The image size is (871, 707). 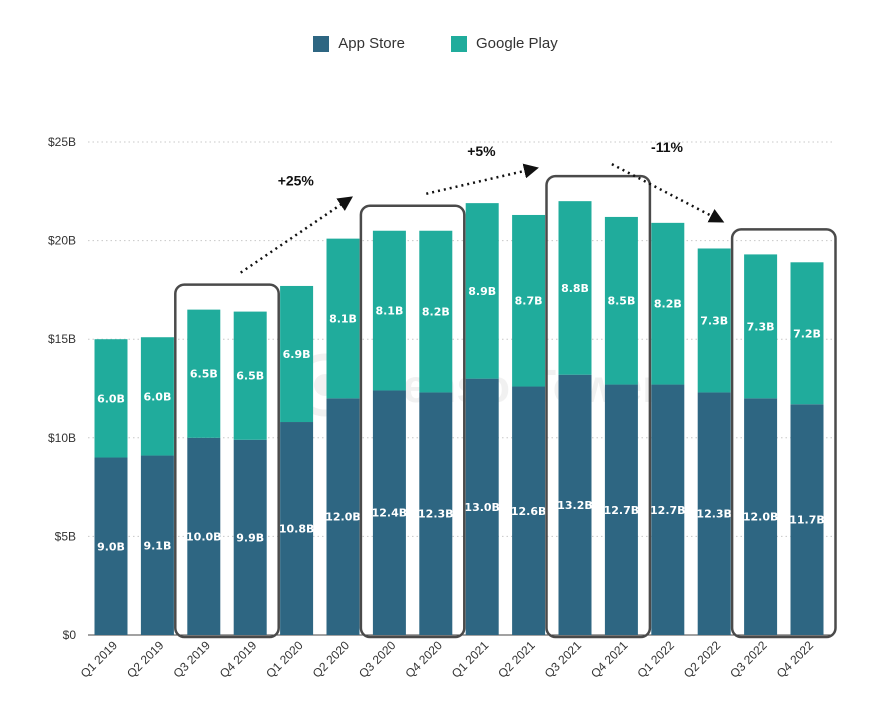 What do you see at coordinates (517, 43) in the screenshot?
I see `legend-label-google-play: Google Play` at bounding box center [517, 43].